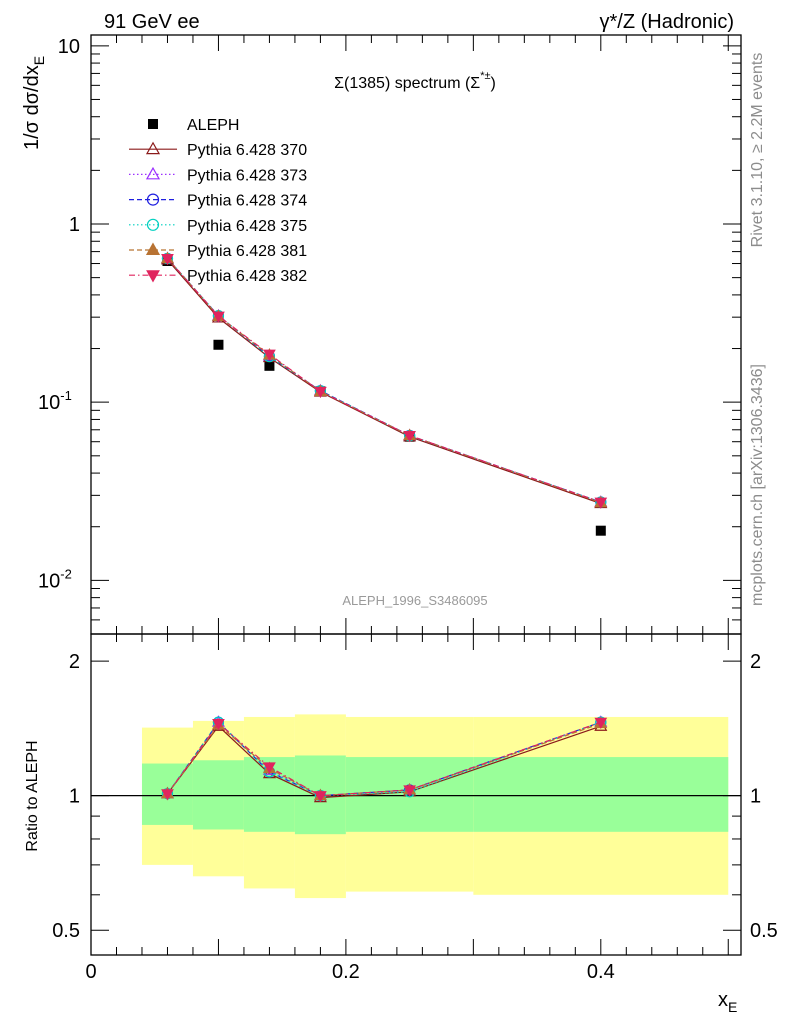 This screenshot has width=786, height=1024. I want to click on mcplots-reference-text: mcplots.cern.ch [arXiv:1306.3436], so click(757, 485).